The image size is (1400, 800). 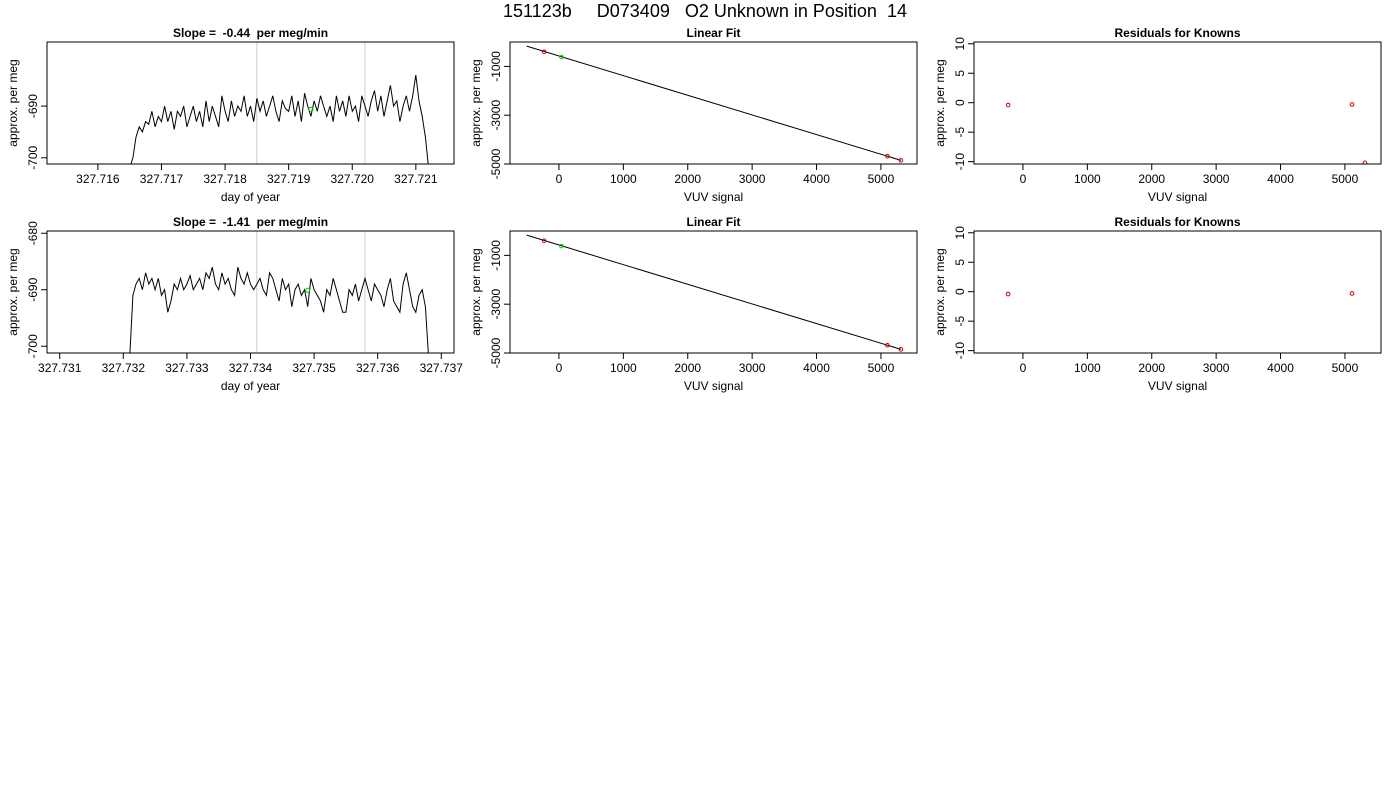 I want to click on x-tick-label: 327.719, so click(x=289, y=179).